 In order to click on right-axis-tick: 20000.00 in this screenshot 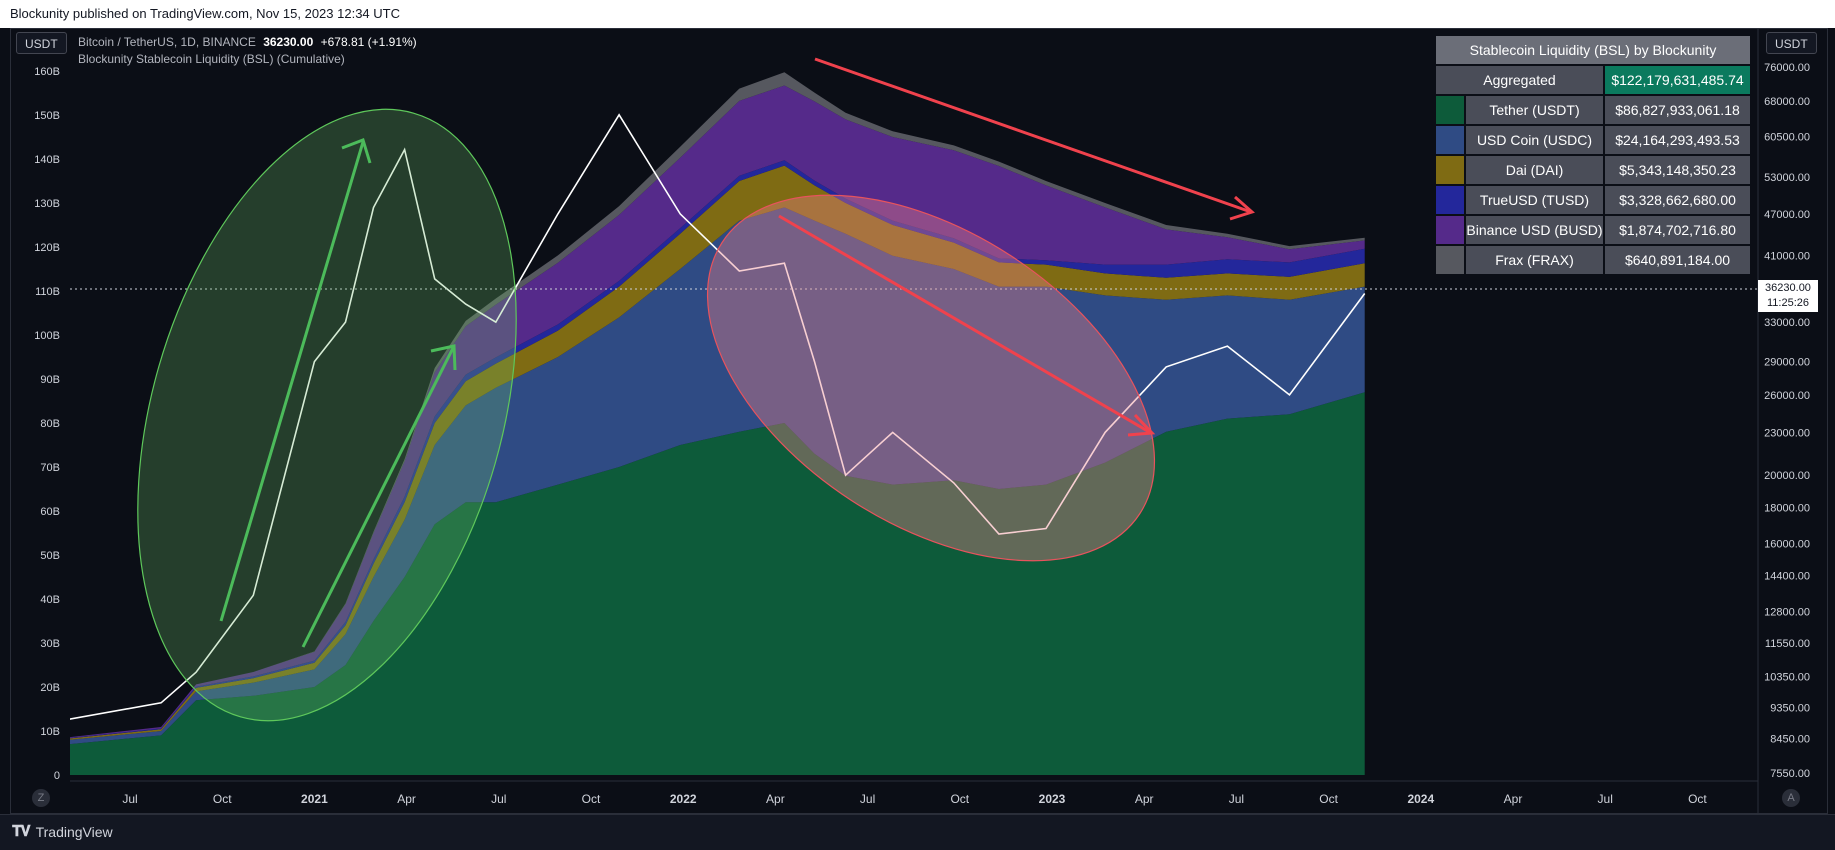, I will do `click(1787, 476)`.